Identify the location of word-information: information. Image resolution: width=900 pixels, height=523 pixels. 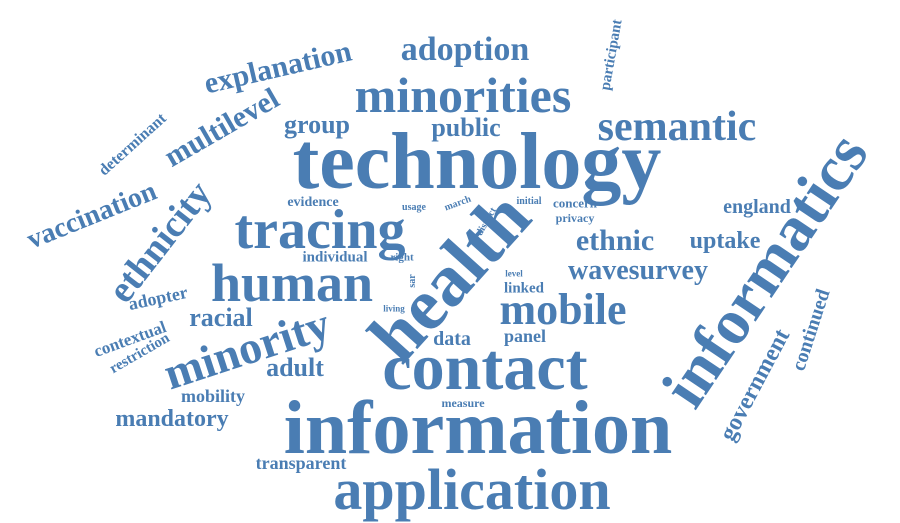
(478, 428).